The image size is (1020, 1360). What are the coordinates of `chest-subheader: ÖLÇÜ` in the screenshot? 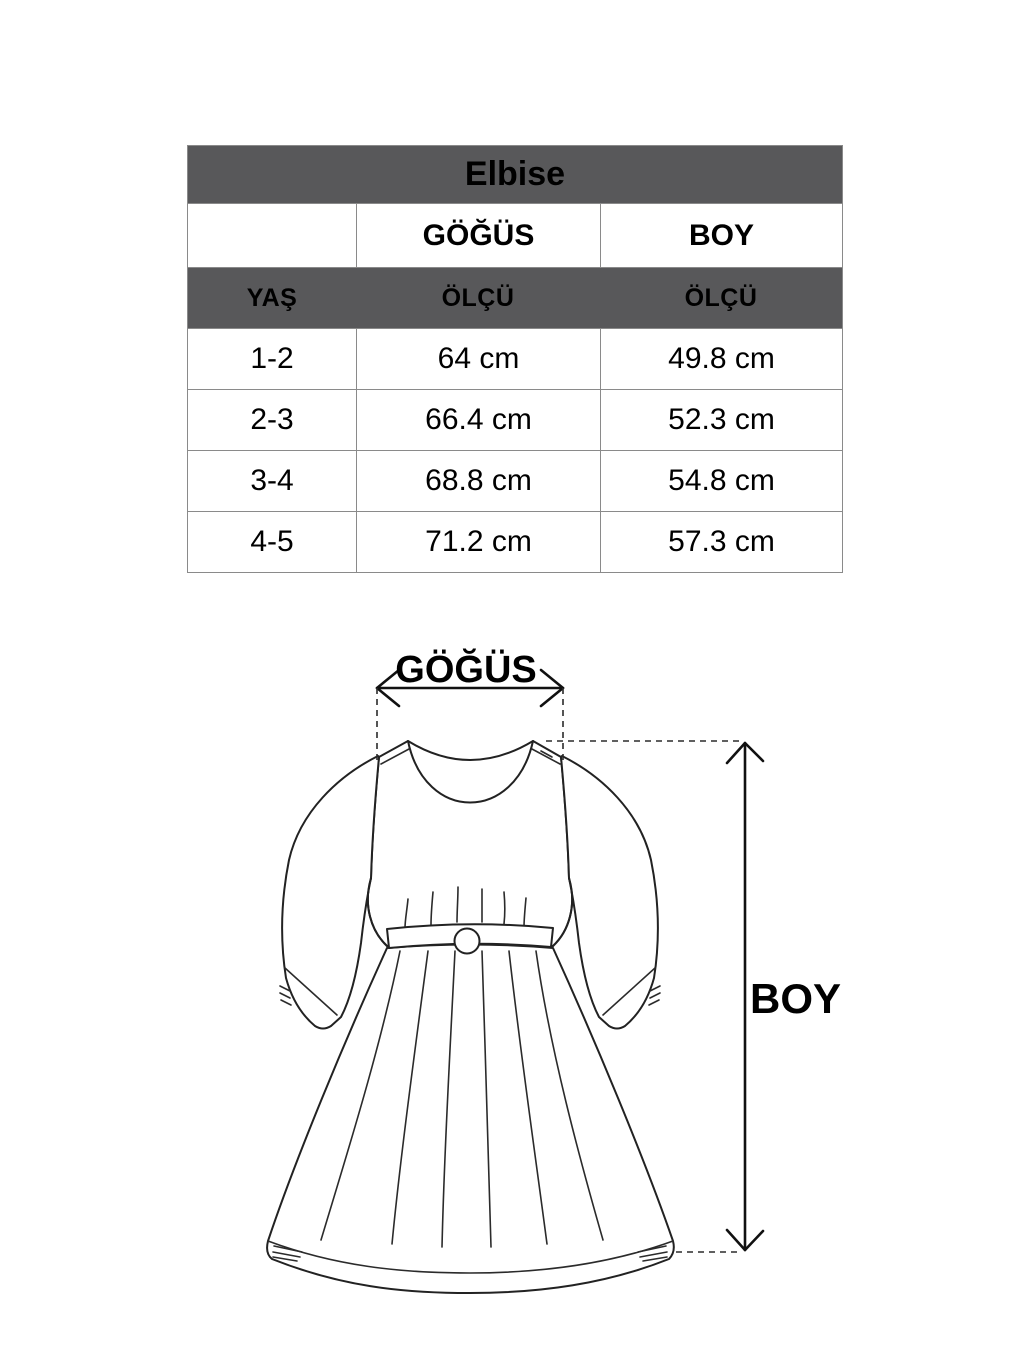 It's located at (478, 297).